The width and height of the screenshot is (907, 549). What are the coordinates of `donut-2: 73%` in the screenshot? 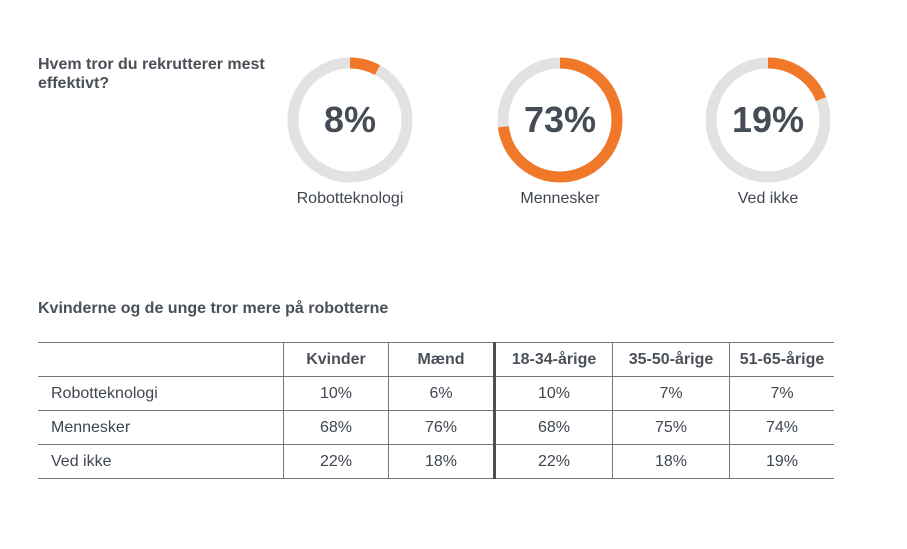 It's located at (560, 120).